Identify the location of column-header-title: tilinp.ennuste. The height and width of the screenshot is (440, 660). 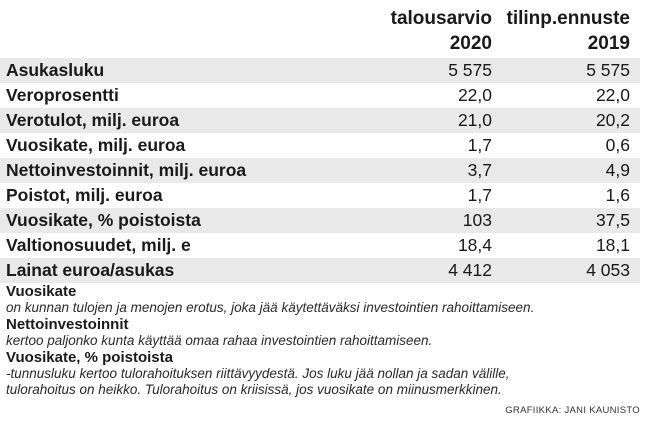
(568, 18).